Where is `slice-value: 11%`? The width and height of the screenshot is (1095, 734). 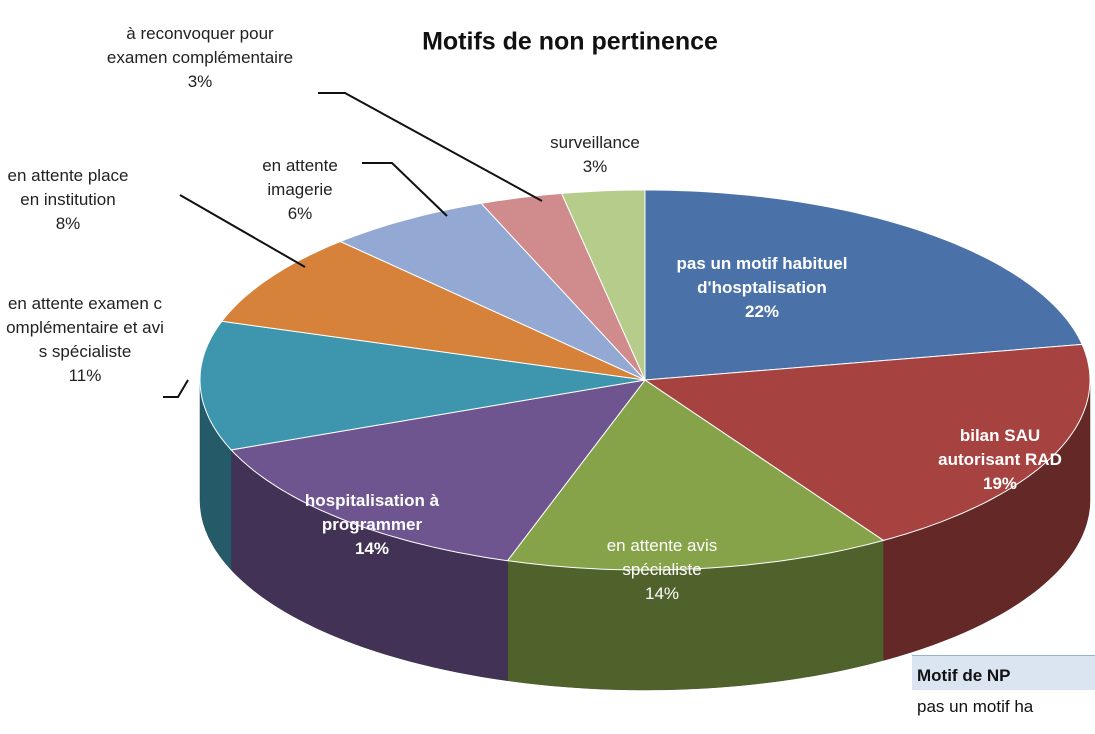 slice-value: 11% is located at coordinates (85, 375).